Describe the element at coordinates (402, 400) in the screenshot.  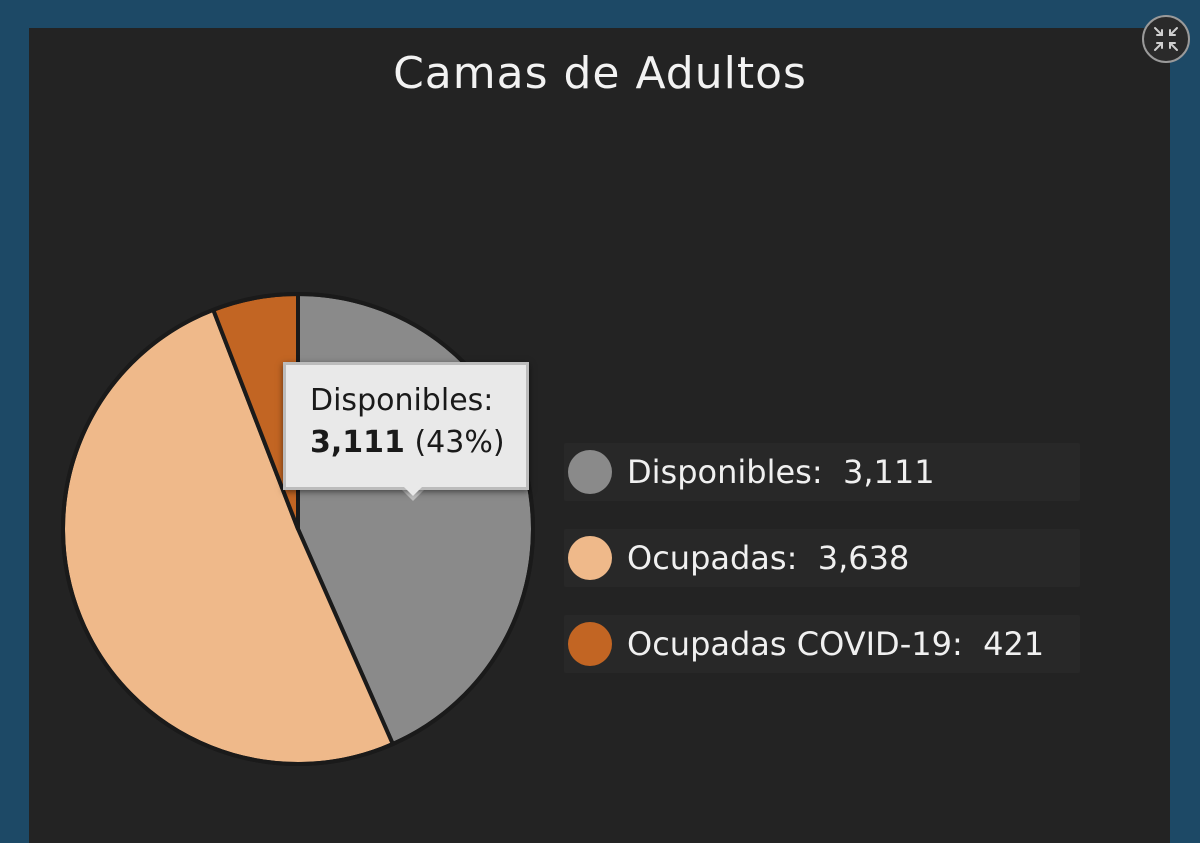
I see `tooltip-label: Disponibles:` at that location.